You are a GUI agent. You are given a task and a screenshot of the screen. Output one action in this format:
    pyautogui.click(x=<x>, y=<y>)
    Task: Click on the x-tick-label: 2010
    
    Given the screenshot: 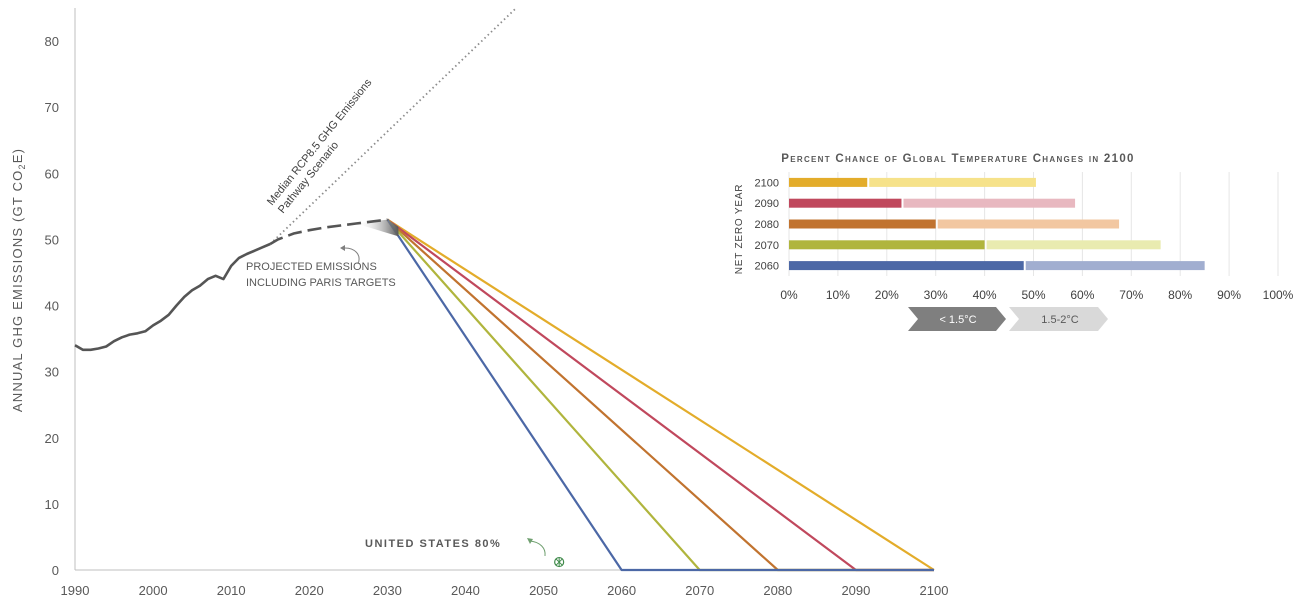 What is the action you would take?
    pyautogui.click(x=231, y=590)
    